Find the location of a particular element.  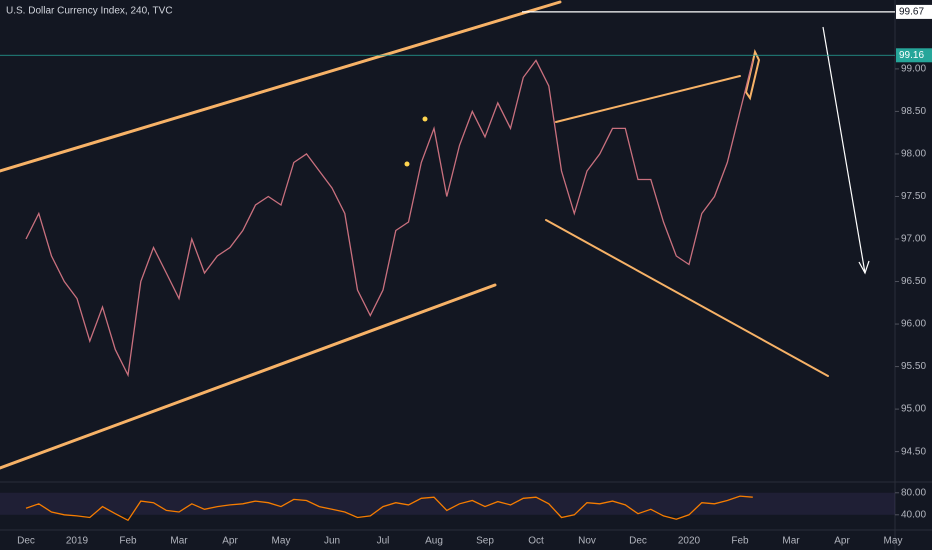

arrow-head is located at coordinates (864, 267).